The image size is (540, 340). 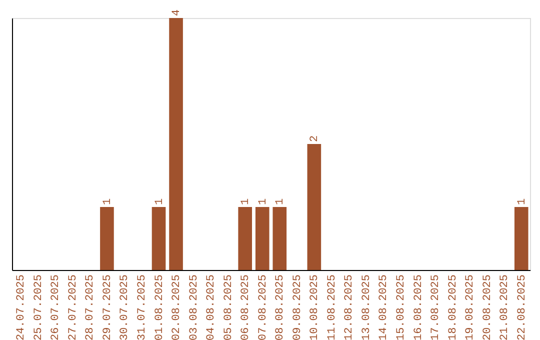 What do you see at coordinates (280, 307) in the screenshot?
I see `x-tick-label: 08.08.2025` at bounding box center [280, 307].